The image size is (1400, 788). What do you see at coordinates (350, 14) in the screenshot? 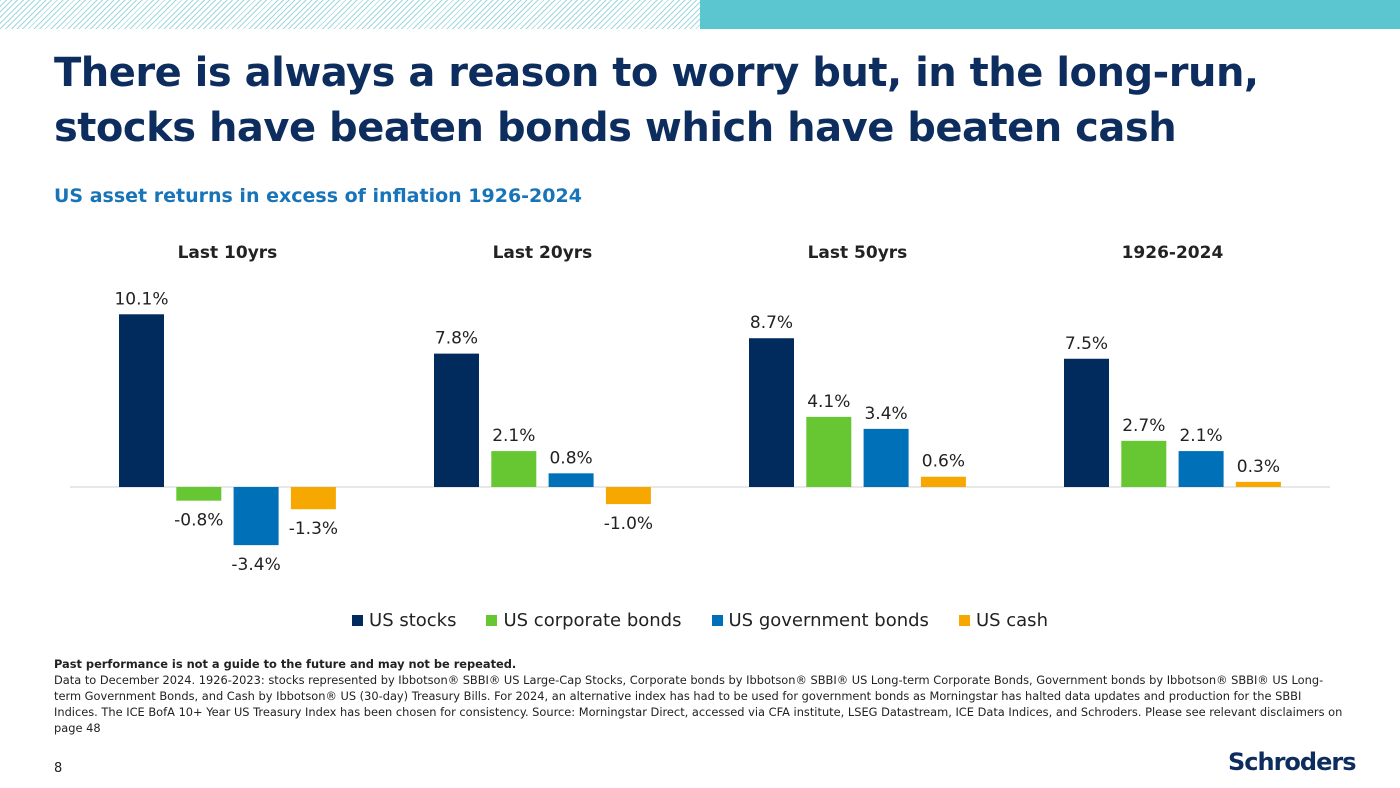
I see `top-hatch-band` at bounding box center [350, 14].